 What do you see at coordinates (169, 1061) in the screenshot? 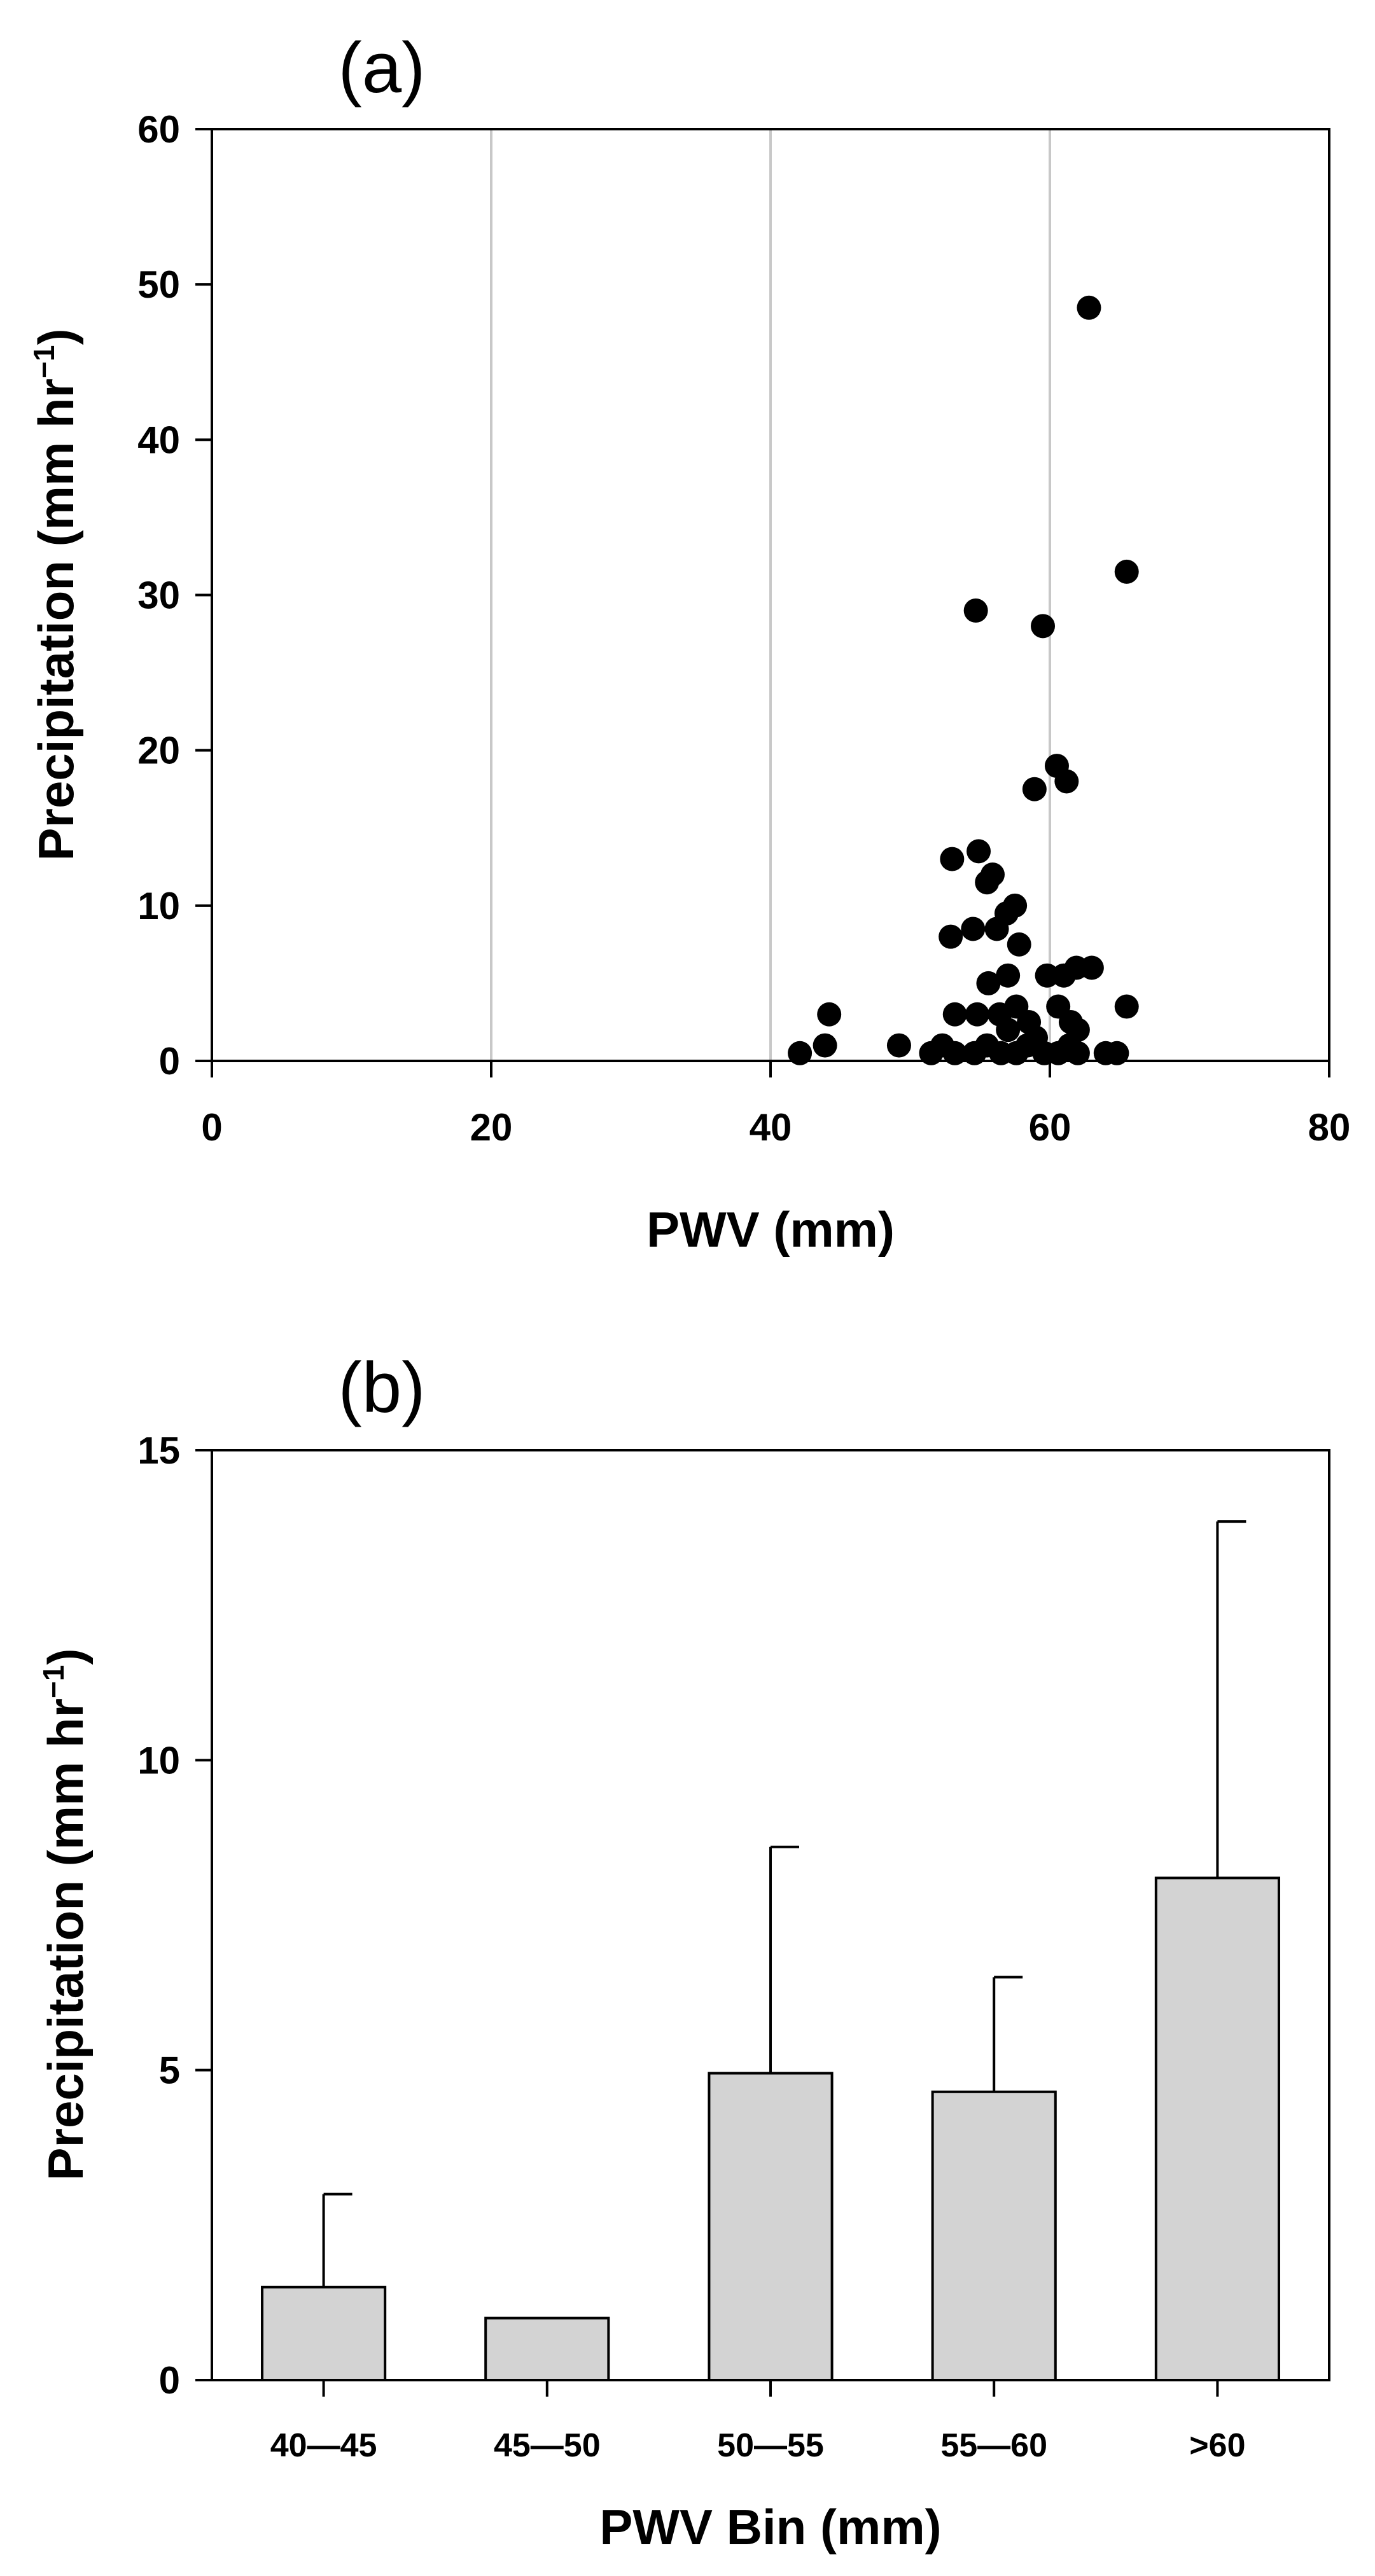
I see `panel-a-y-tick-label: 0` at bounding box center [169, 1061].